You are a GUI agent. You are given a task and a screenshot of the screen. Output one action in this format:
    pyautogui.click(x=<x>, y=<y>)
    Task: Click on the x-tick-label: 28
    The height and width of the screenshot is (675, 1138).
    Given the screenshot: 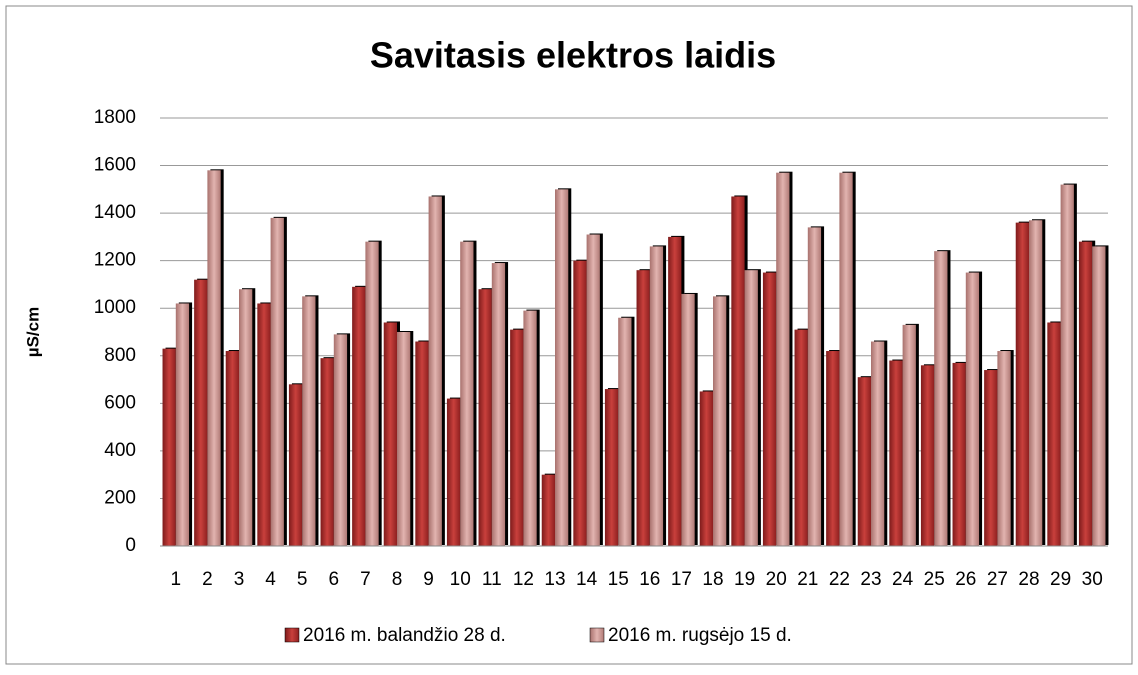 What is the action you would take?
    pyautogui.click(x=1028, y=579)
    